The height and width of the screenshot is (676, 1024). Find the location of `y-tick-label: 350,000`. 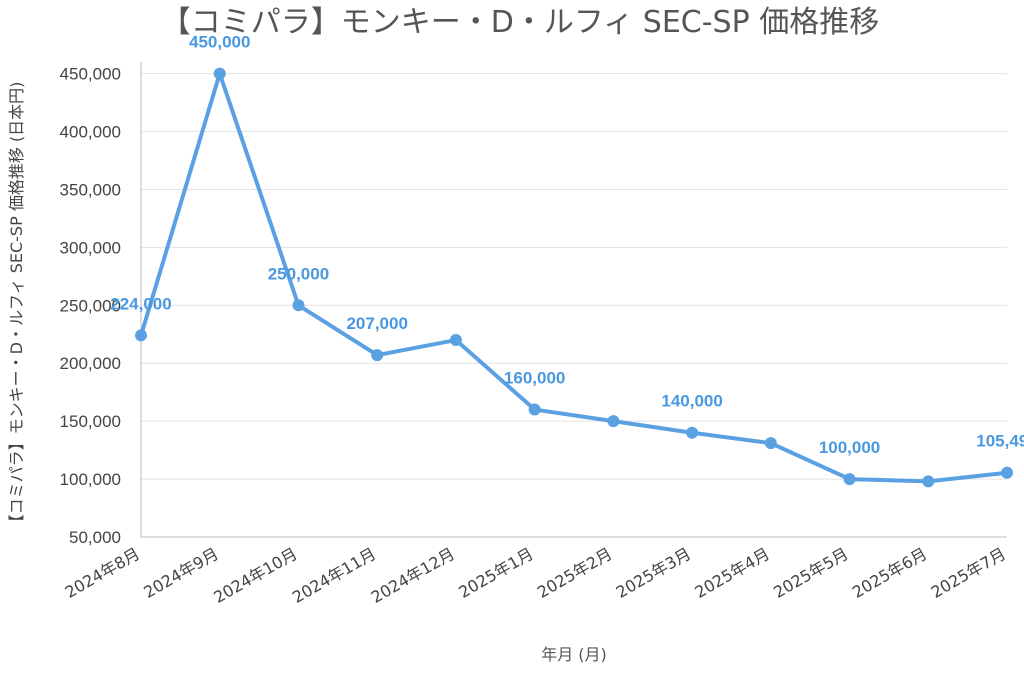

y-tick-label: 350,000 is located at coordinates (90, 189).